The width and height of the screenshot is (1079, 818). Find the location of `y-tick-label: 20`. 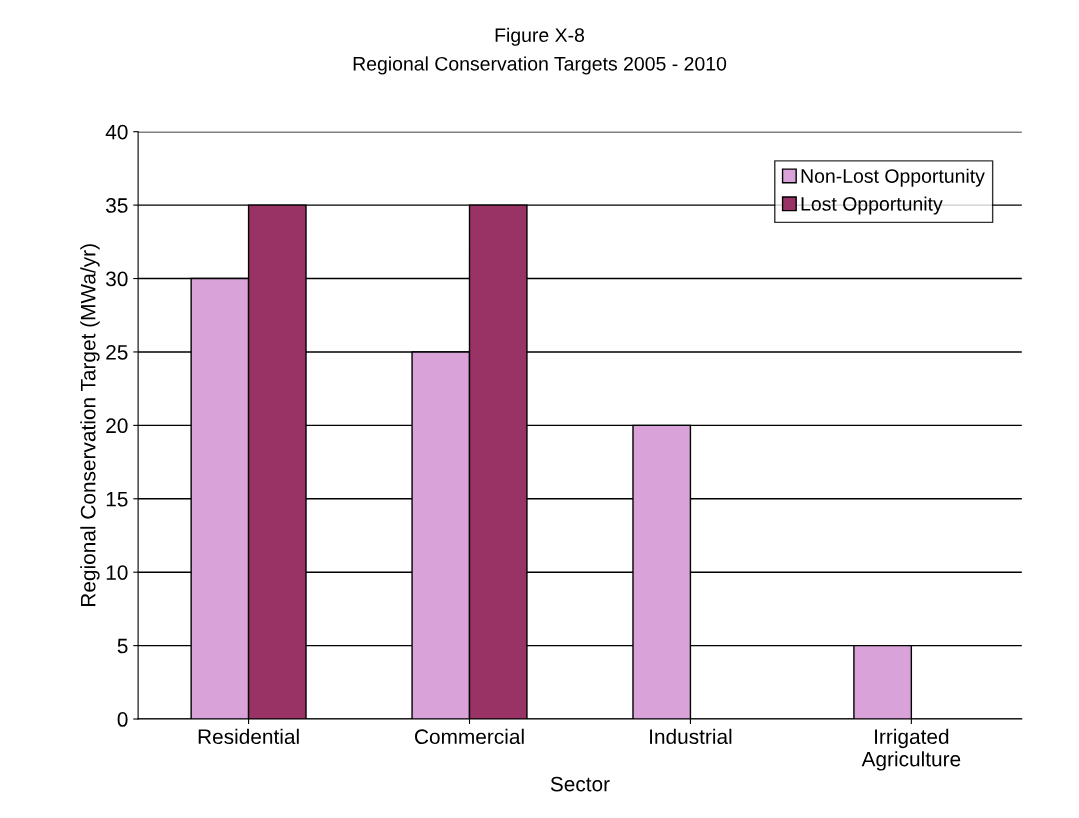

y-tick-label: 20 is located at coordinates (117, 426).